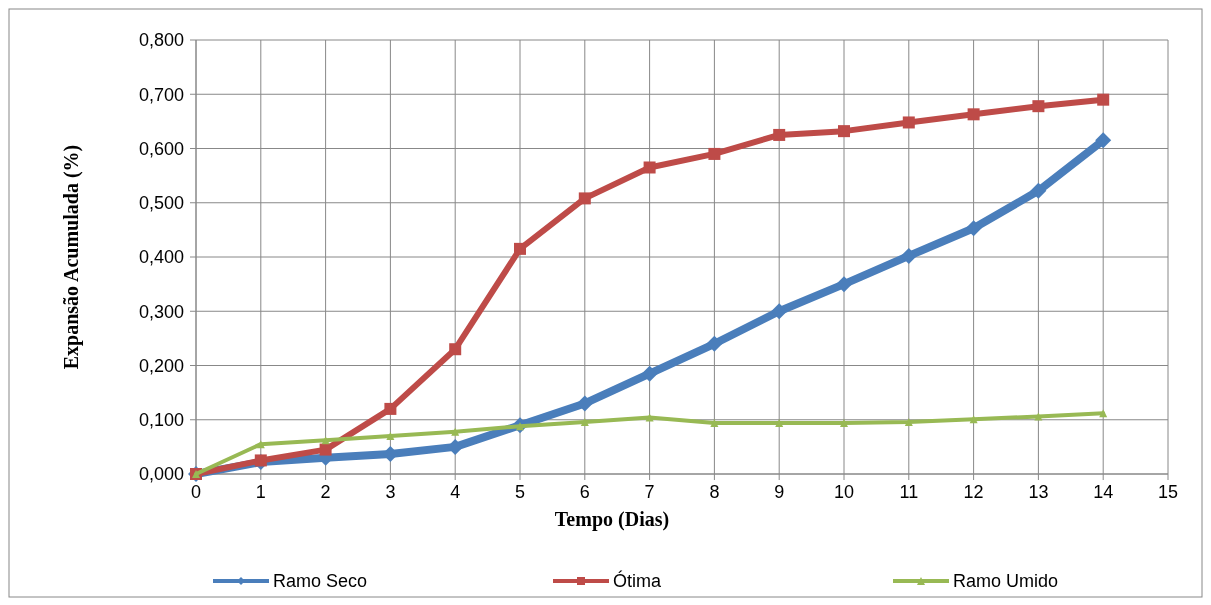 The height and width of the screenshot is (605, 1211). What do you see at coordinates (1103, 492) in the screenshot?
I see `x-tick-label: 14` at bounding box center [1103, 492].